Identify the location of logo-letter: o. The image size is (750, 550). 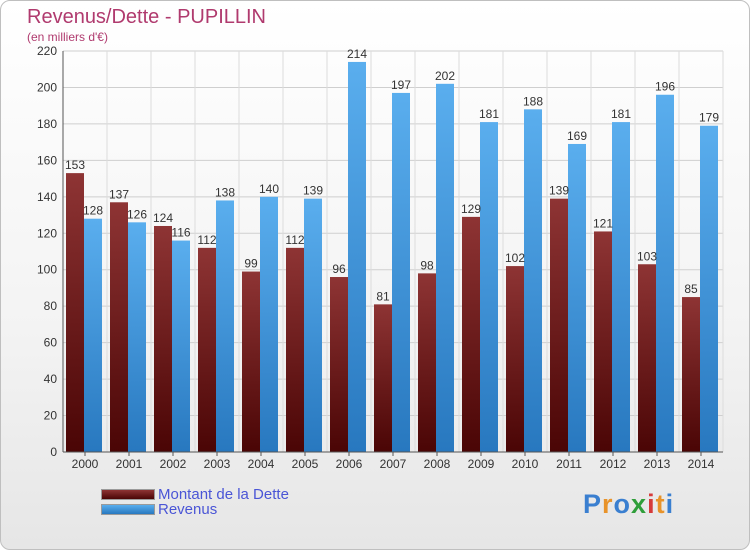
(622, 504).